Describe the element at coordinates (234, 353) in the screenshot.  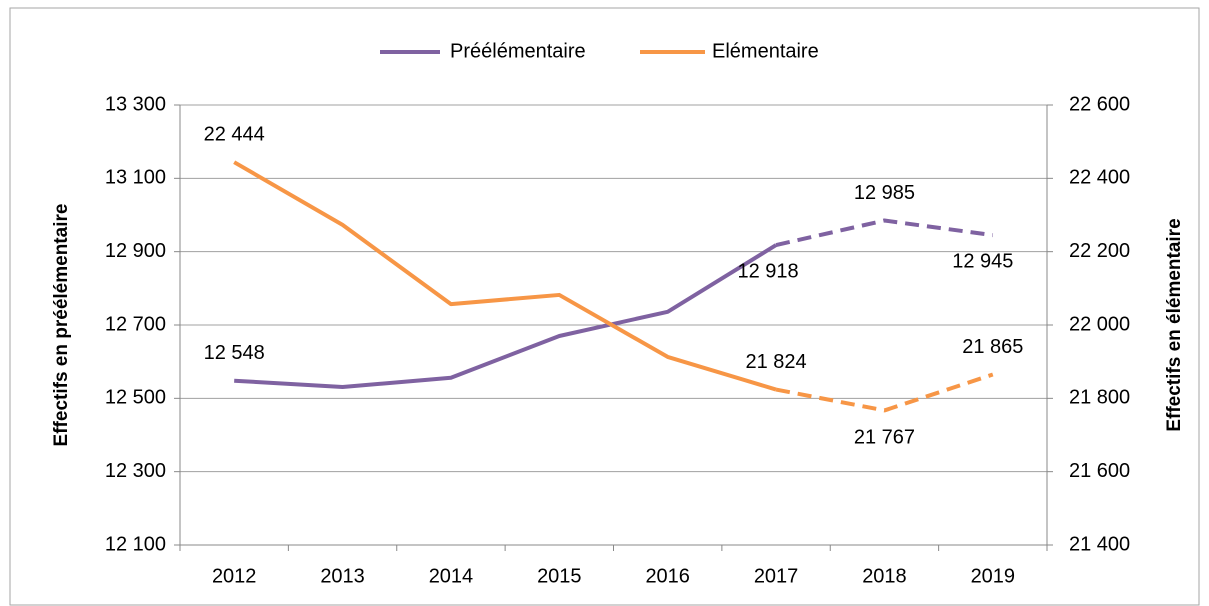
I see `data-label: 12 548` at that location.